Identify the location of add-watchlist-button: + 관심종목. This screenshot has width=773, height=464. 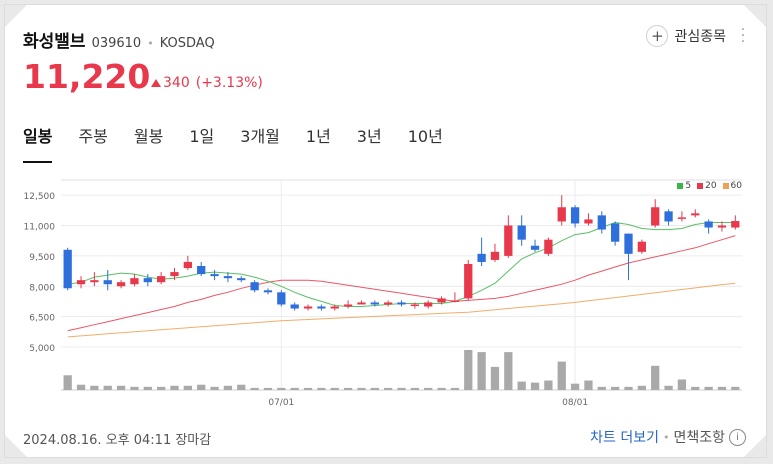
(686, 36).